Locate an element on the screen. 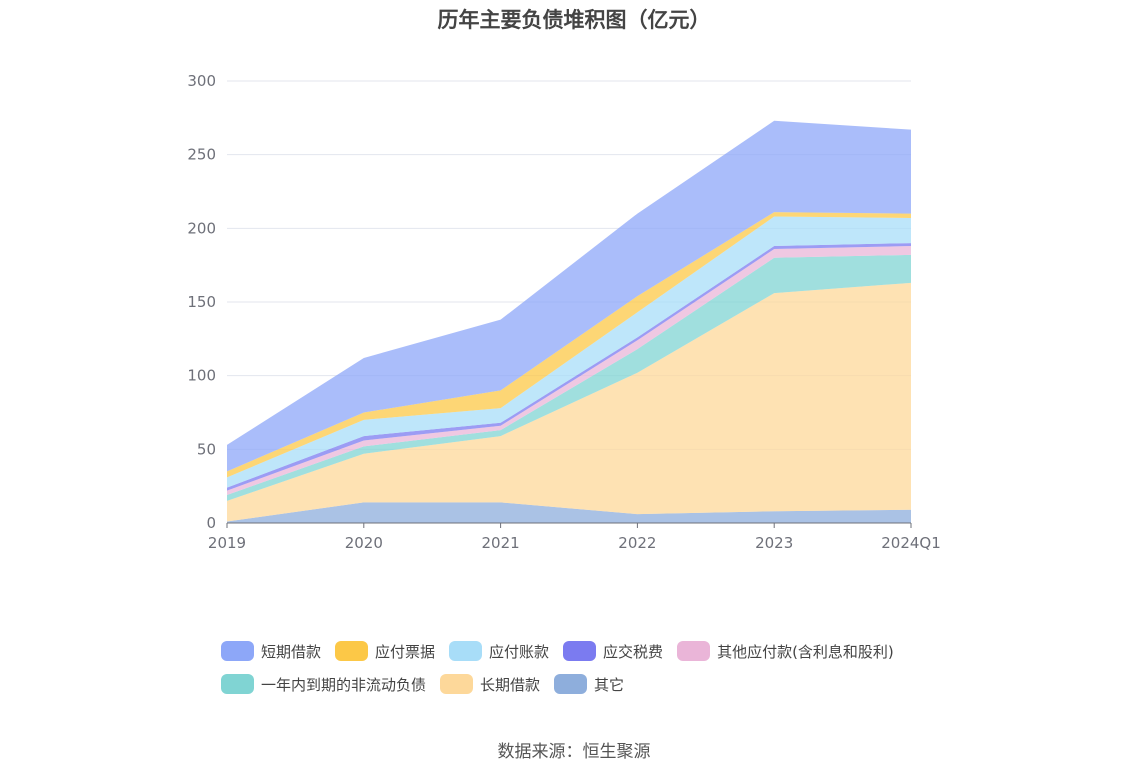  legend-item: 长期借款 is located at coordinates (490, 684).